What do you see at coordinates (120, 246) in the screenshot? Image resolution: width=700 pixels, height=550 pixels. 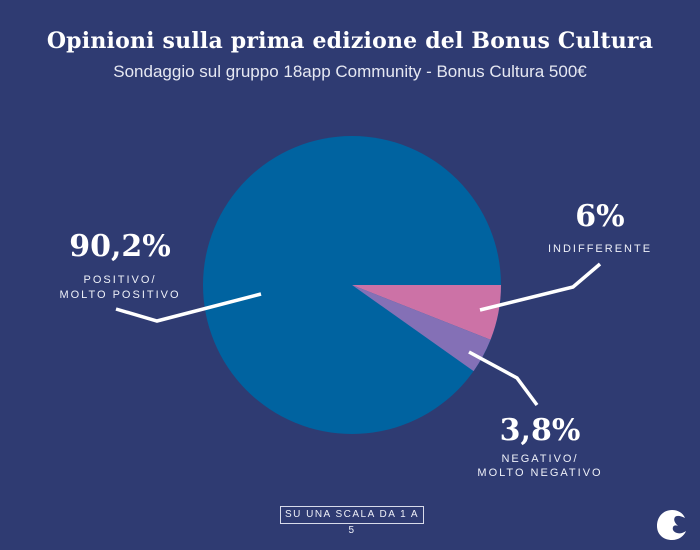 I see `positive-percentage: 90,2%` at bounding box center [120, 246].